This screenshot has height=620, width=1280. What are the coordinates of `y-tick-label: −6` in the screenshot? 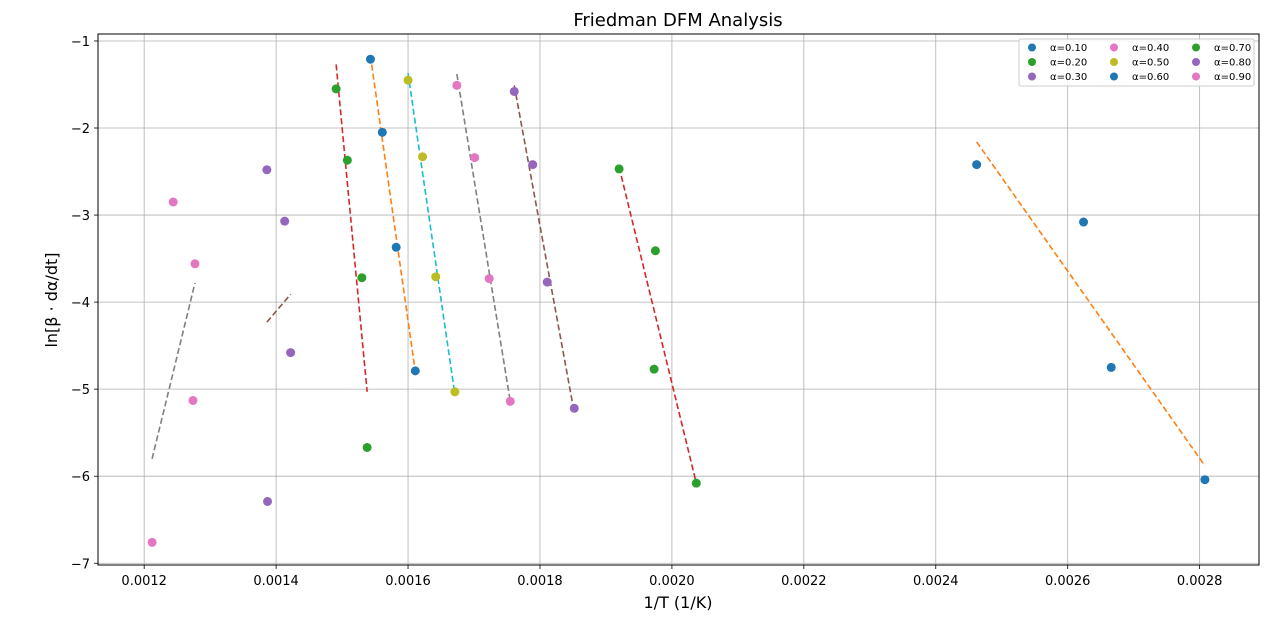 It's located at (80, 477).